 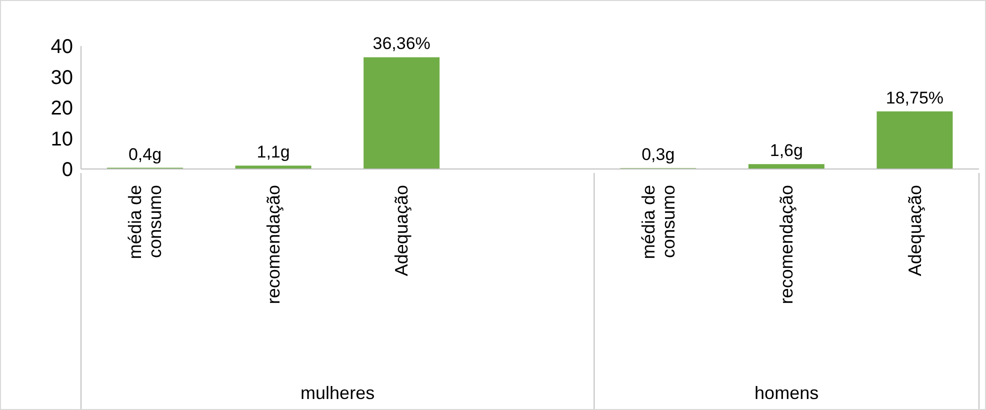 I want to click on text: homens, so click(x=786, y=393).